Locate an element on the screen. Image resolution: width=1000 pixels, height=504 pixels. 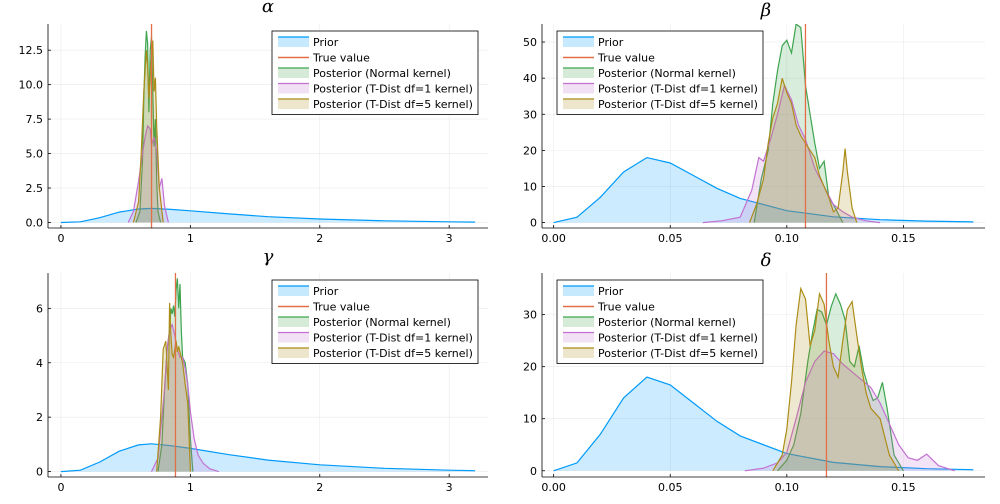
panel-title: γ is located at coordinates (268, 256).